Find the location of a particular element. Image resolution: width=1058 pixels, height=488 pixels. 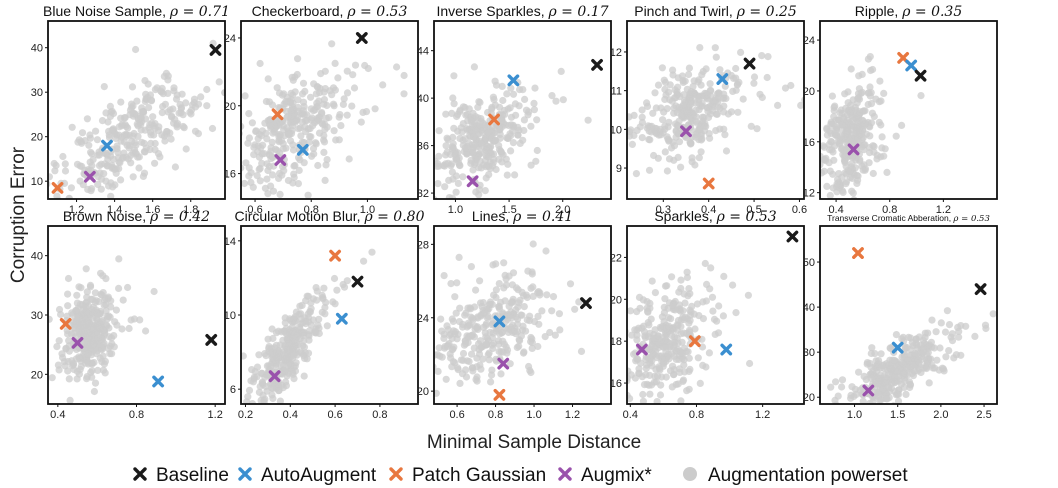

augmix-point is located at coordinates (503, 363).